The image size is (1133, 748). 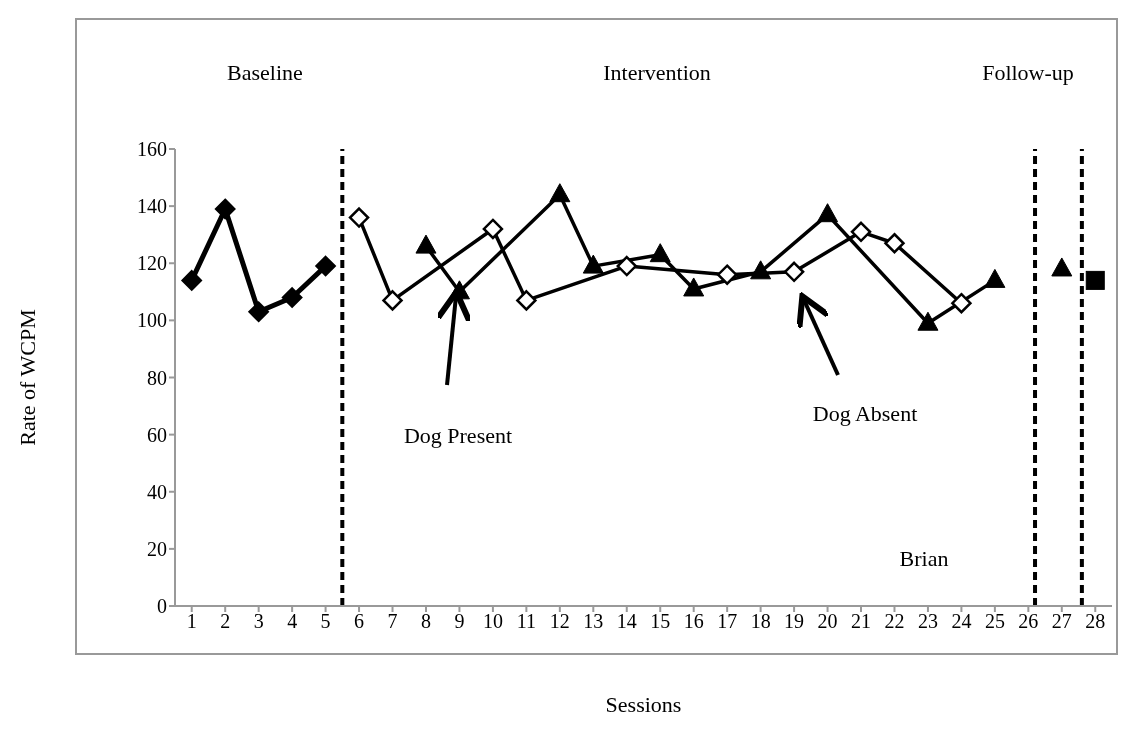 What do you see at coordinates (225, 621) in the screenshot?
I see `x-tick-label: 2` at bounding box center [225, 621].